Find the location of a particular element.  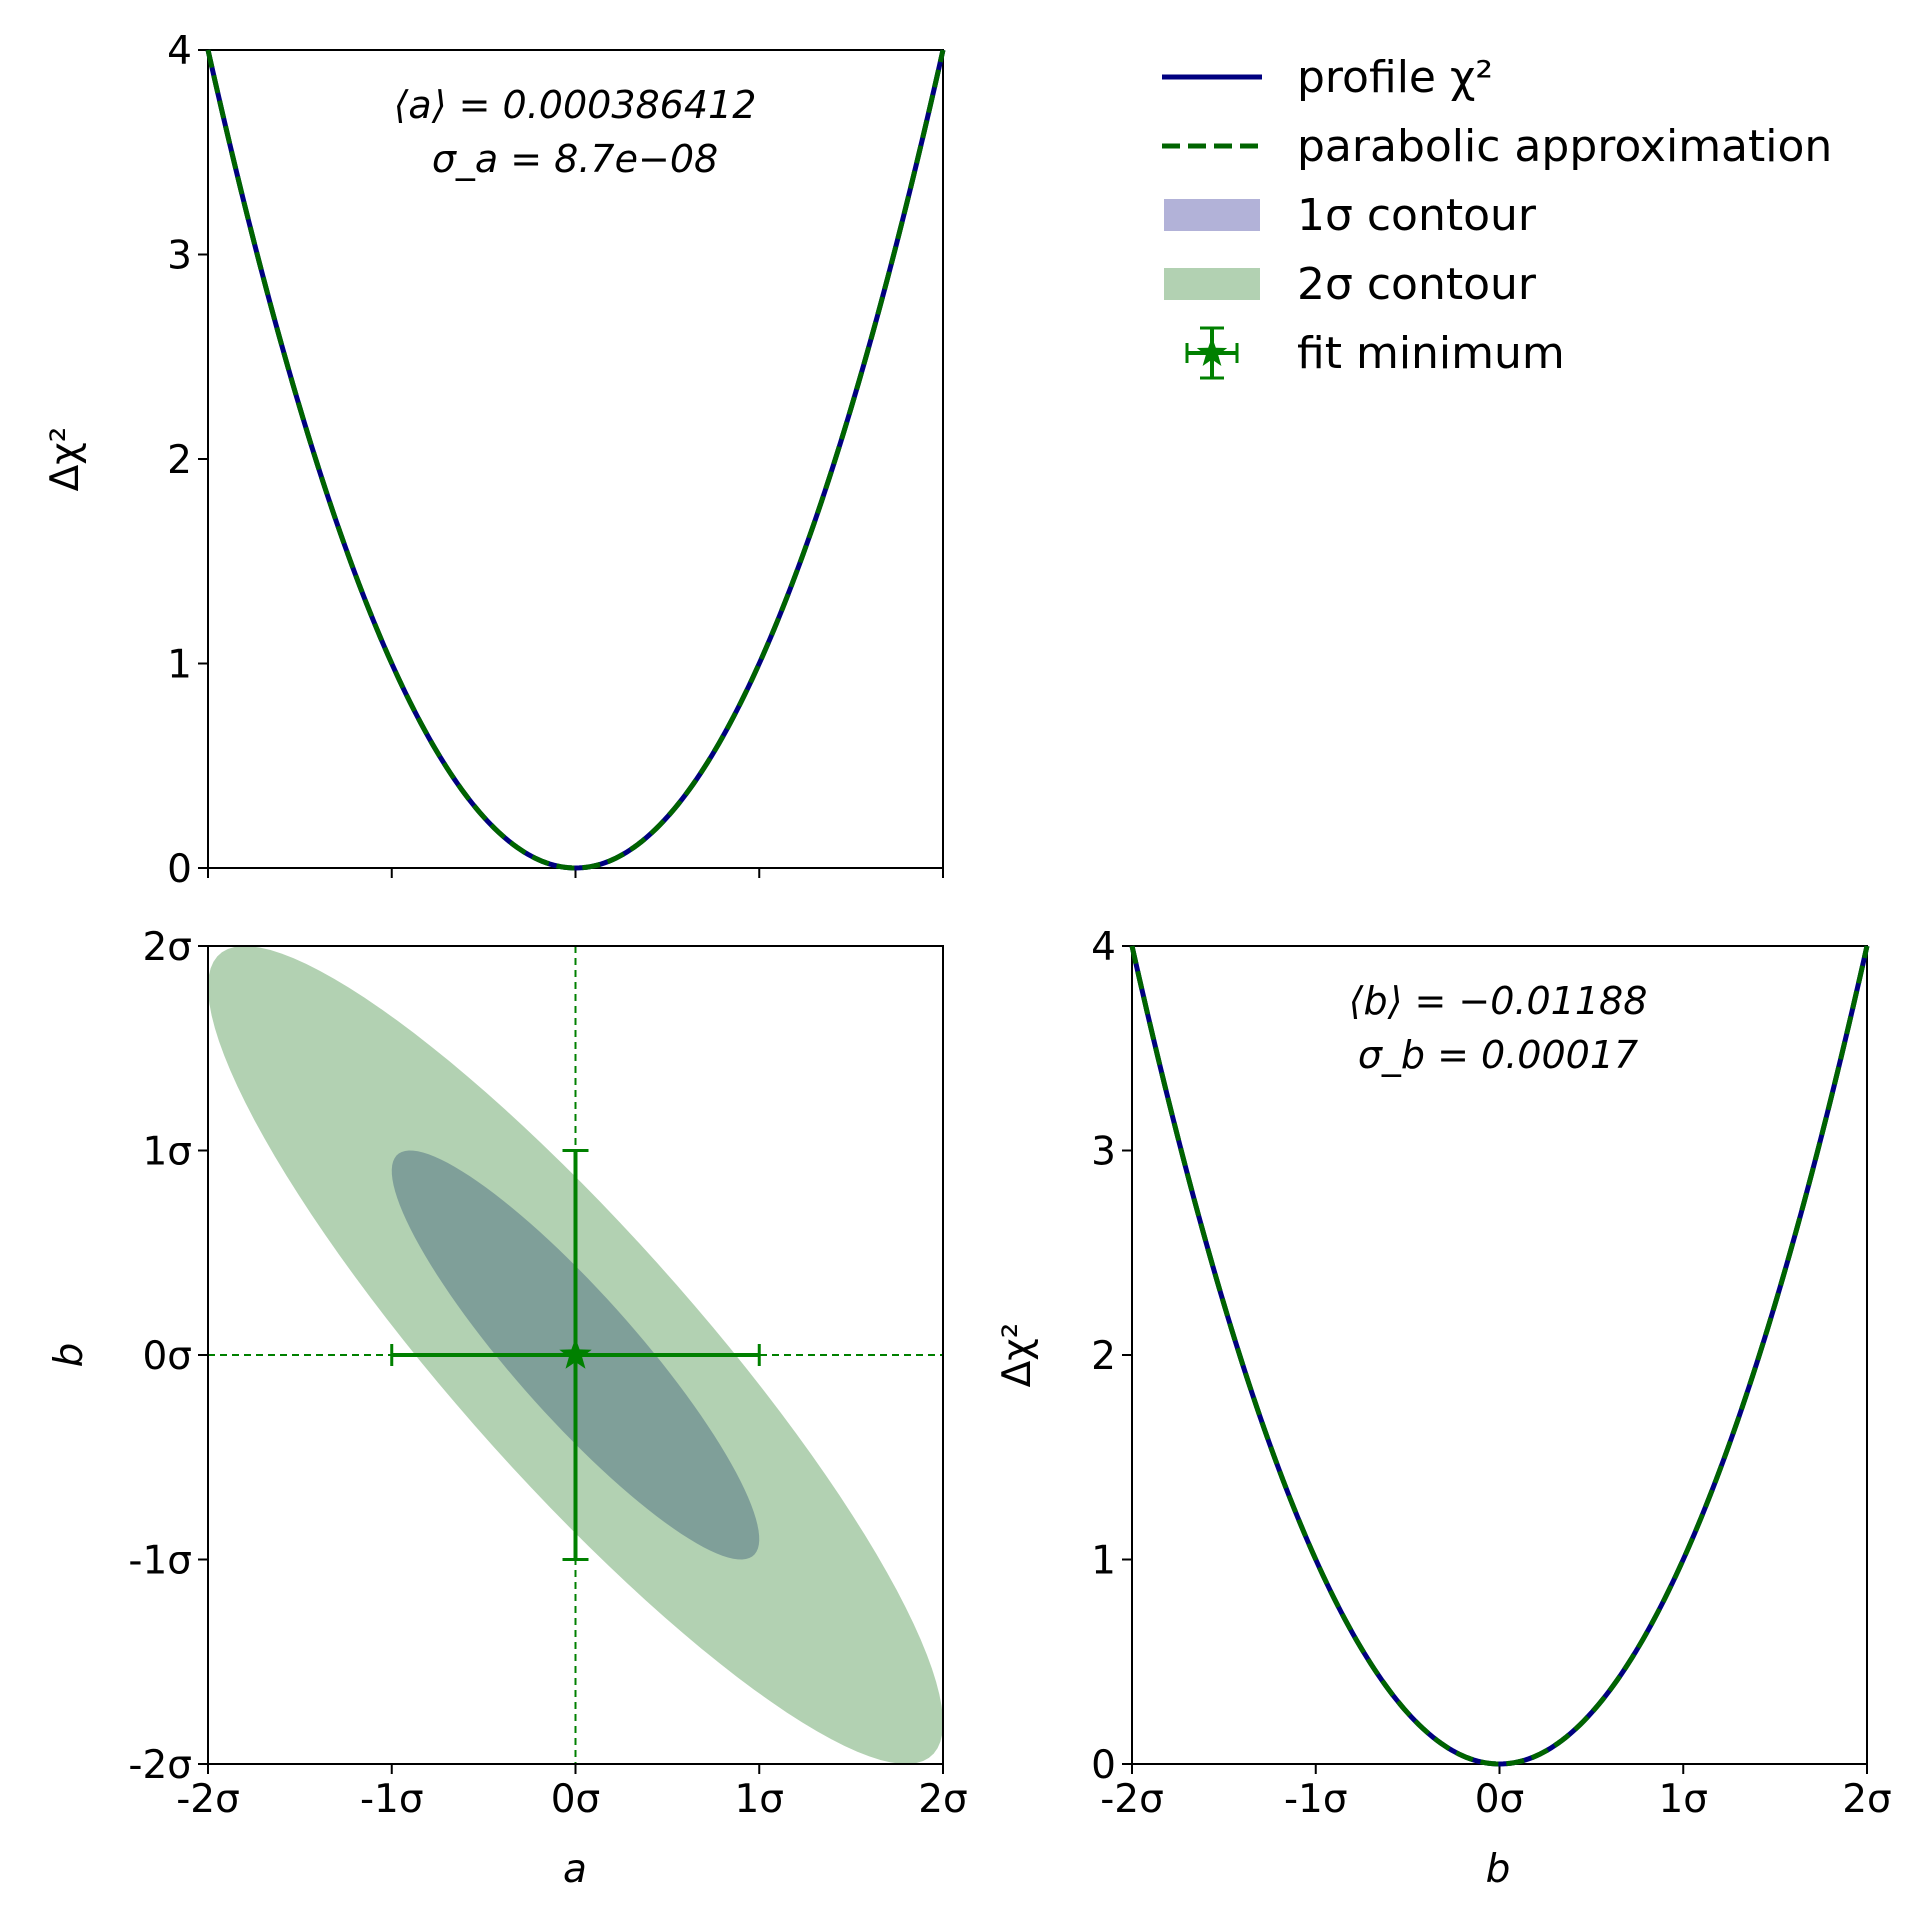

panel-c-ylabel: Δχ² is located at coordinates (1017, 1355).